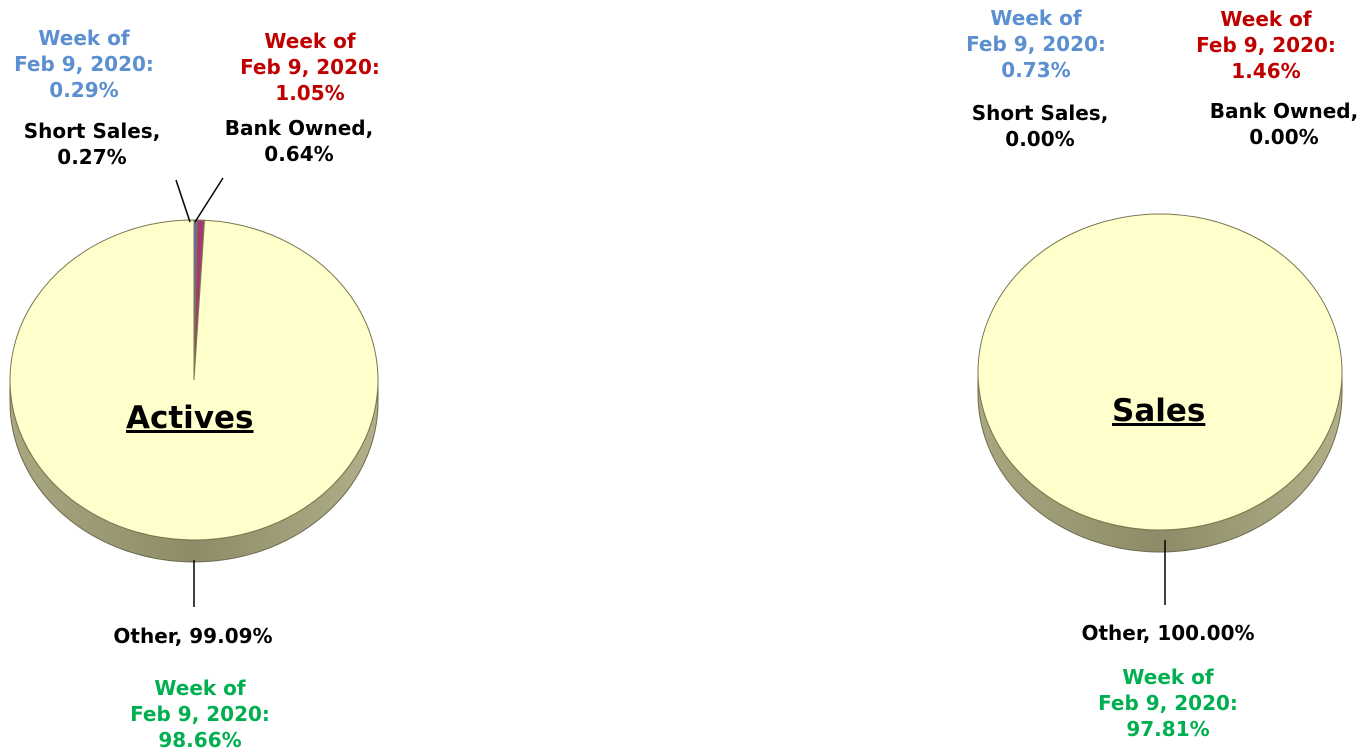 The image size is (1369, 756). Describe the element at coordinates (190, 418) in the screenshot. I see `actives-title: Actives` at that location.